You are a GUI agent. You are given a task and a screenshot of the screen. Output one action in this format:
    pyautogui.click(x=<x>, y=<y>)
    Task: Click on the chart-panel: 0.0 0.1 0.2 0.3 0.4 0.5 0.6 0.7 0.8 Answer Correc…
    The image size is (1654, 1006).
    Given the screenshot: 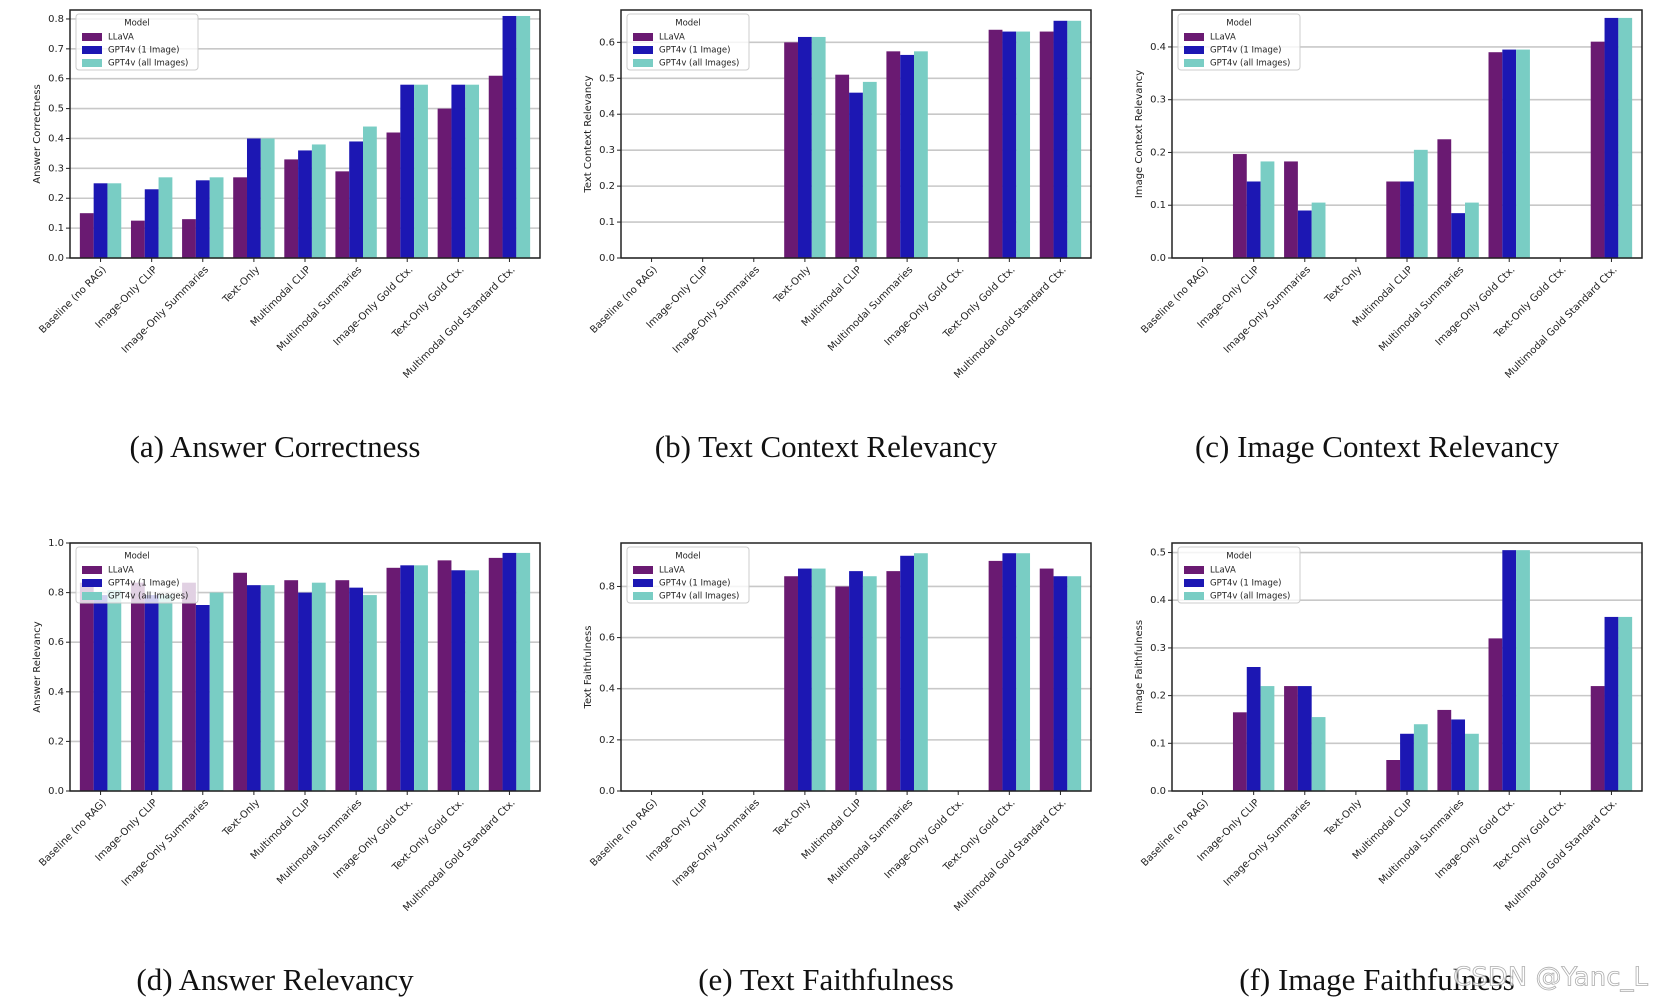 What is the action you would take?
    pyautogui.click(x=286, y=236)
    